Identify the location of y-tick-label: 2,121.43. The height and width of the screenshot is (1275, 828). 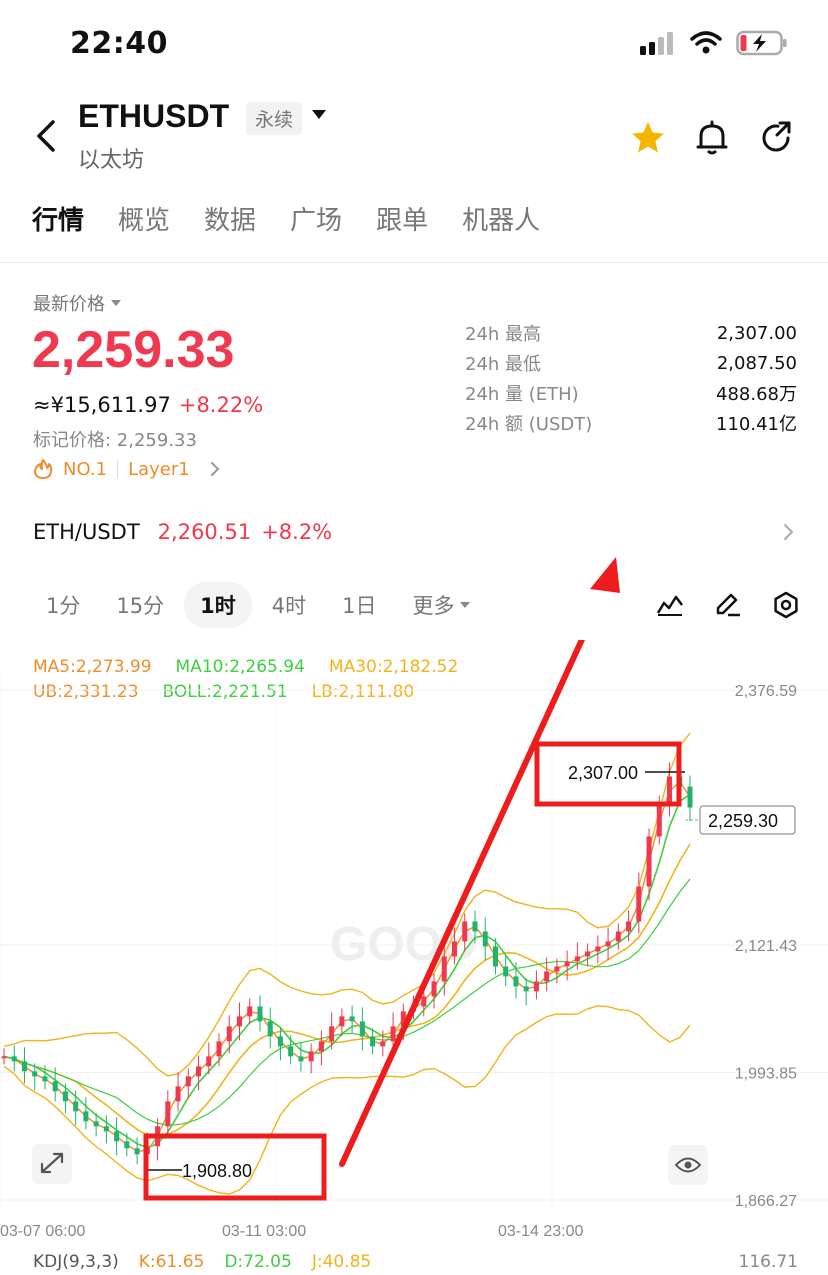
(766, 946).